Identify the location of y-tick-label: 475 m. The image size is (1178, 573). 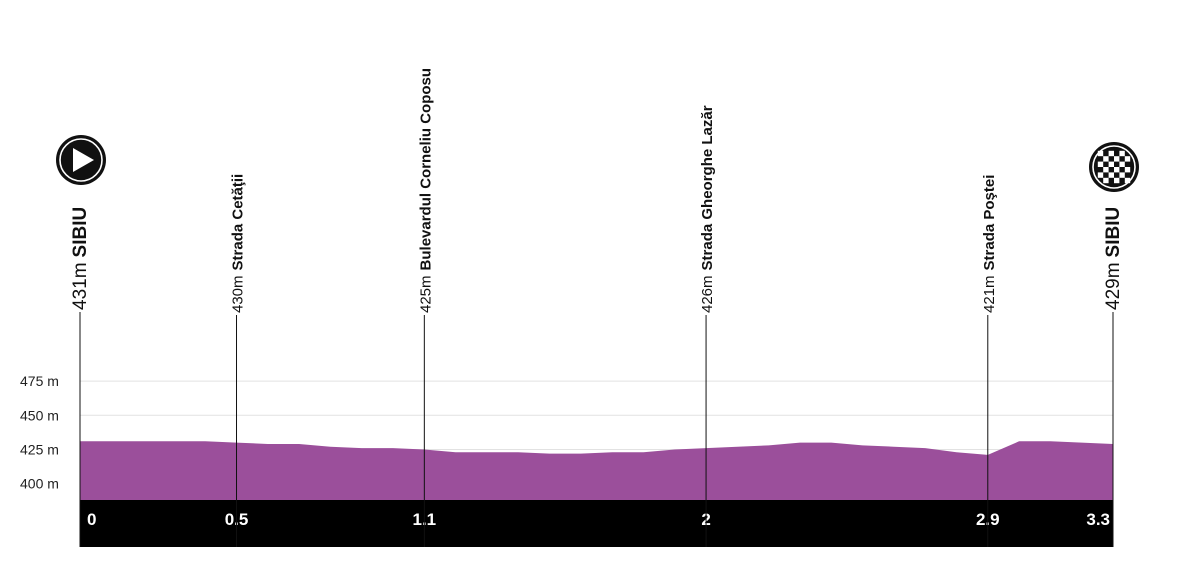
(39, 381).